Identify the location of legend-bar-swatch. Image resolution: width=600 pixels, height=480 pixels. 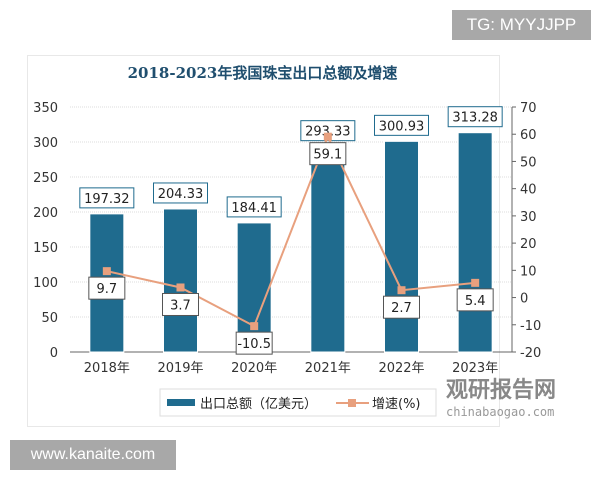
(181, 402).